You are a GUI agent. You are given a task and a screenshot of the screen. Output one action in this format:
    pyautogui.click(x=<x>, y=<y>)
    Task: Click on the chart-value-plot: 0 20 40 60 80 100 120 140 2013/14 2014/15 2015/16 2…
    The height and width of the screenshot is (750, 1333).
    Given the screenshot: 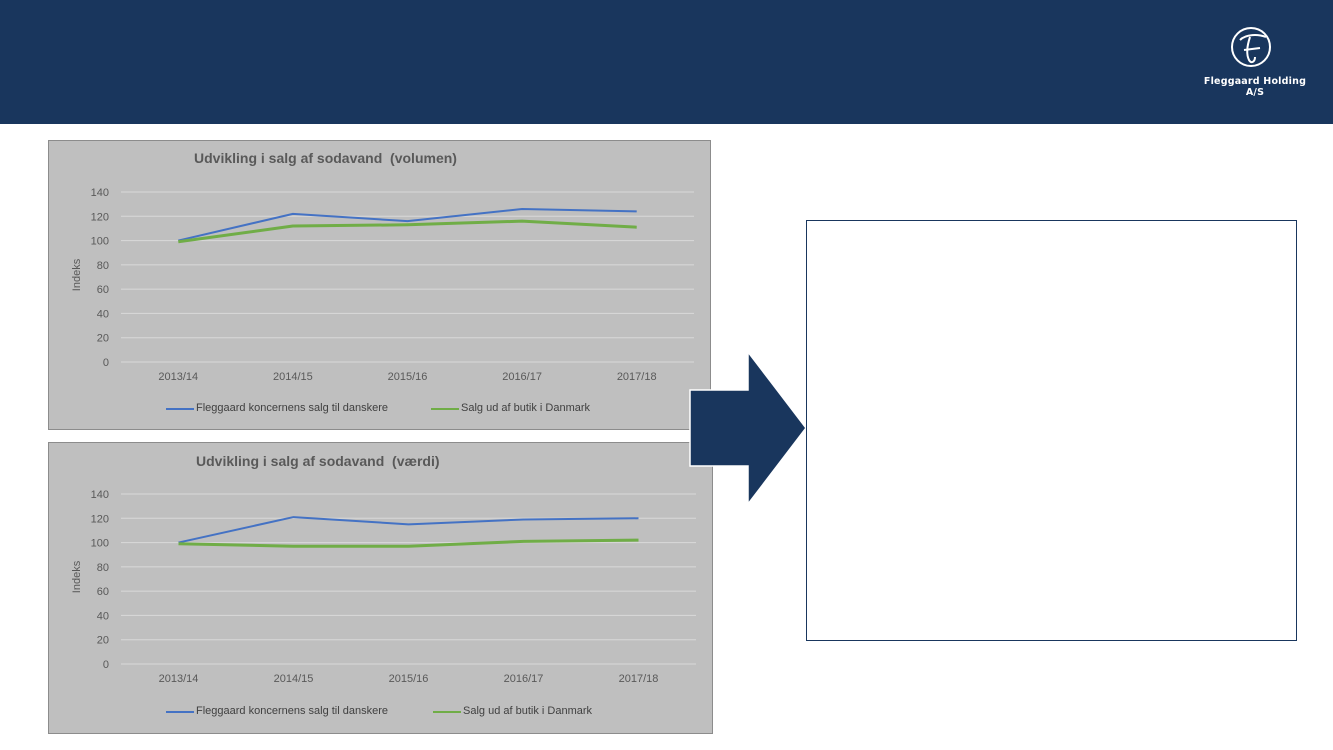 What is the action you would take?
    pyautogui.click(x=393, y=587)
    